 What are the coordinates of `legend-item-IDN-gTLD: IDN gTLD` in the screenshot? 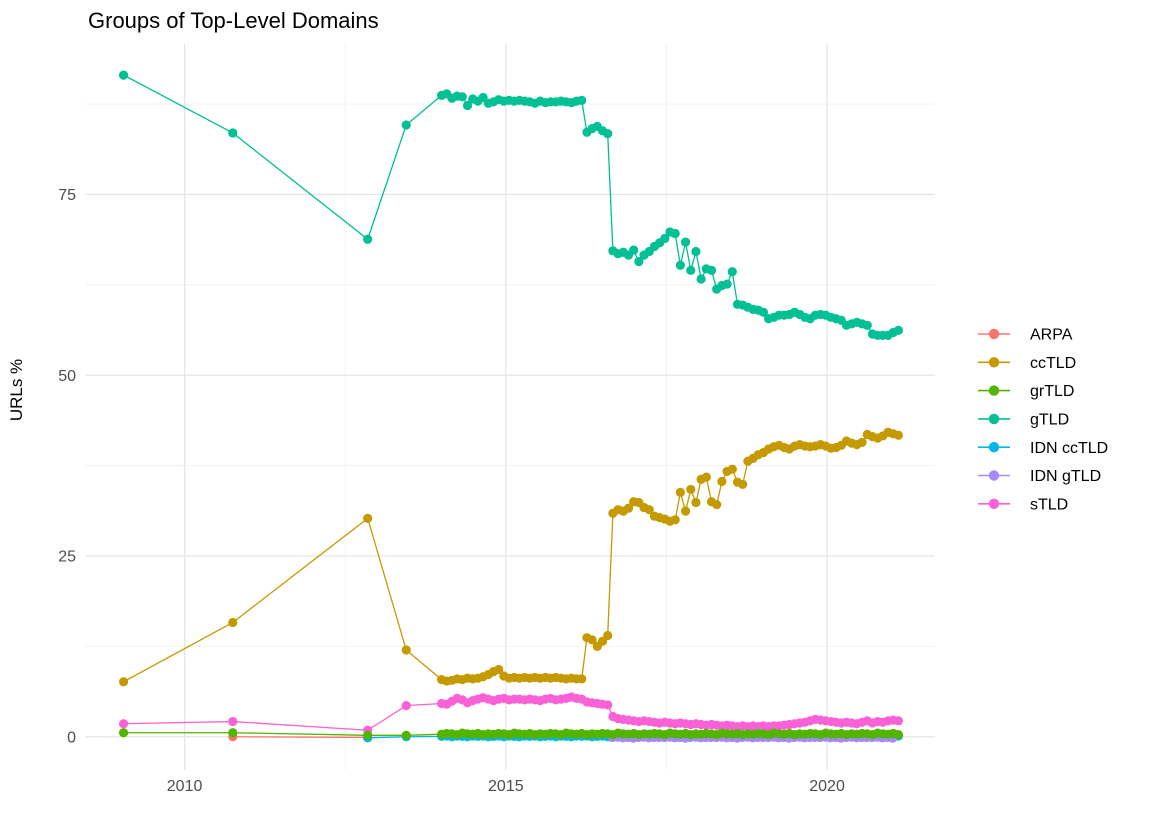 It's located at (1039, 476).